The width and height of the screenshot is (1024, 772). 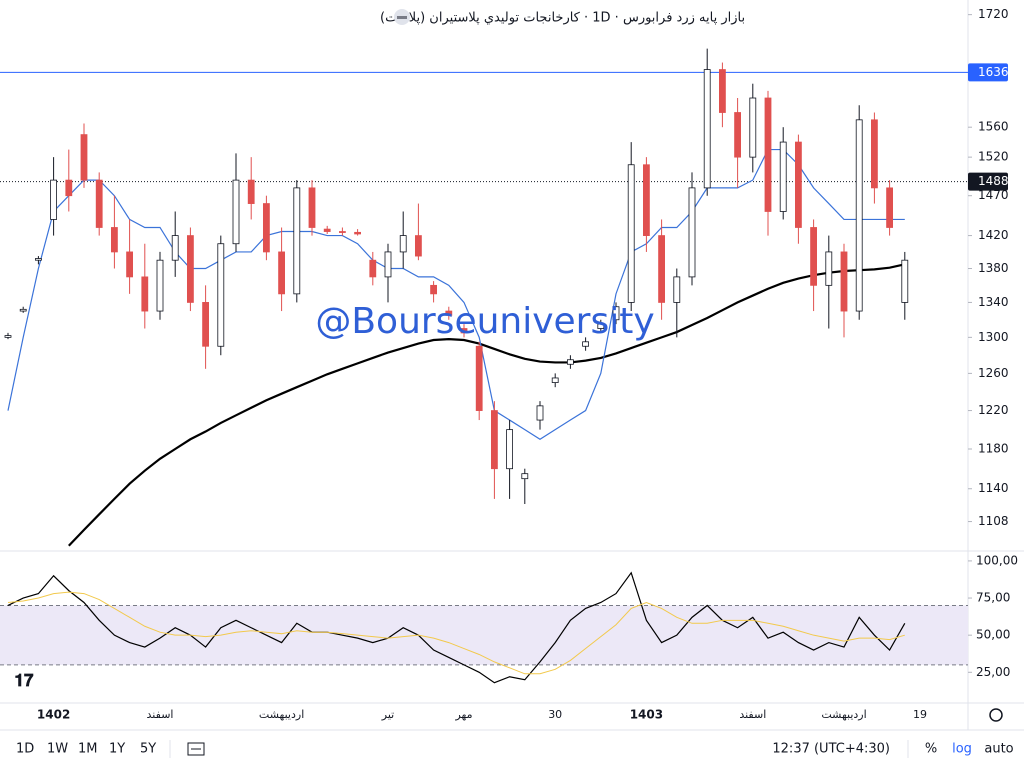 I want to click on settings-icon, so click(x=996, y=715).